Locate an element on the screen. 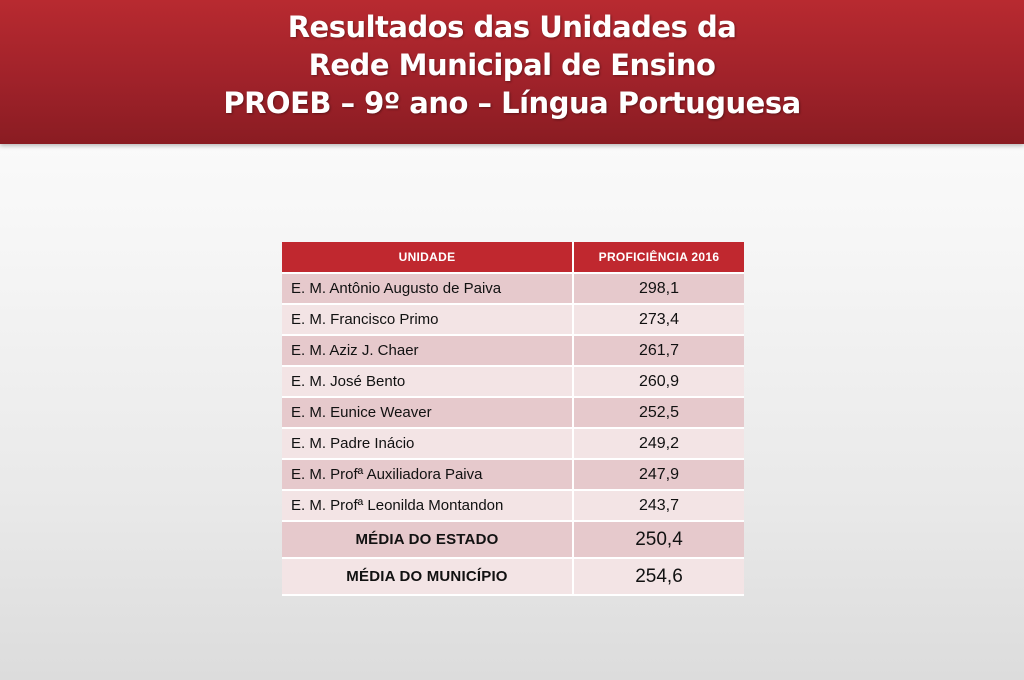 The height and width of the screenshot is (680, 1024). title-line-2: Rede Municipal de Ensino is located at coordinates (512, 65).